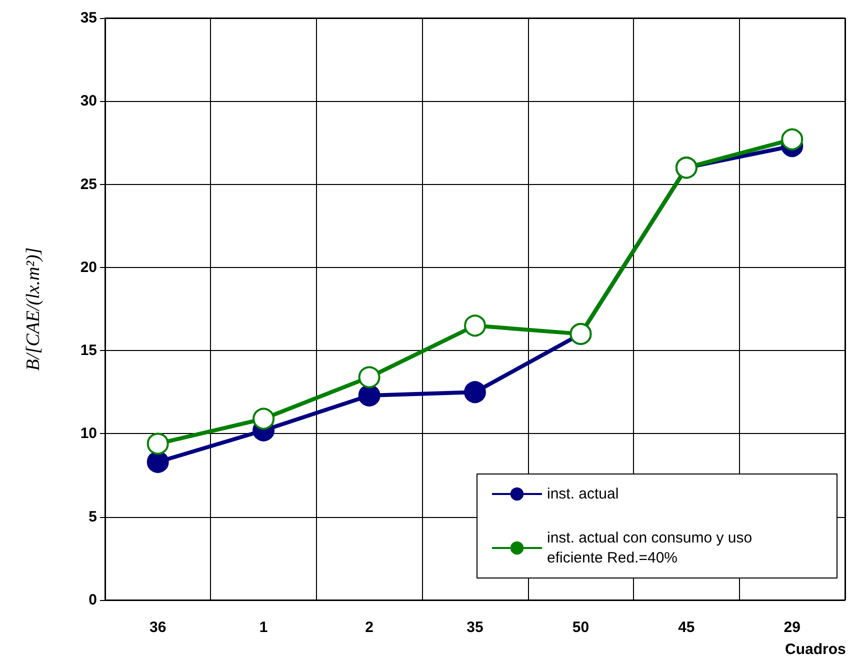 The image size is (852, 668). I want to click on x-tick-label: 29, so click(792, 627).